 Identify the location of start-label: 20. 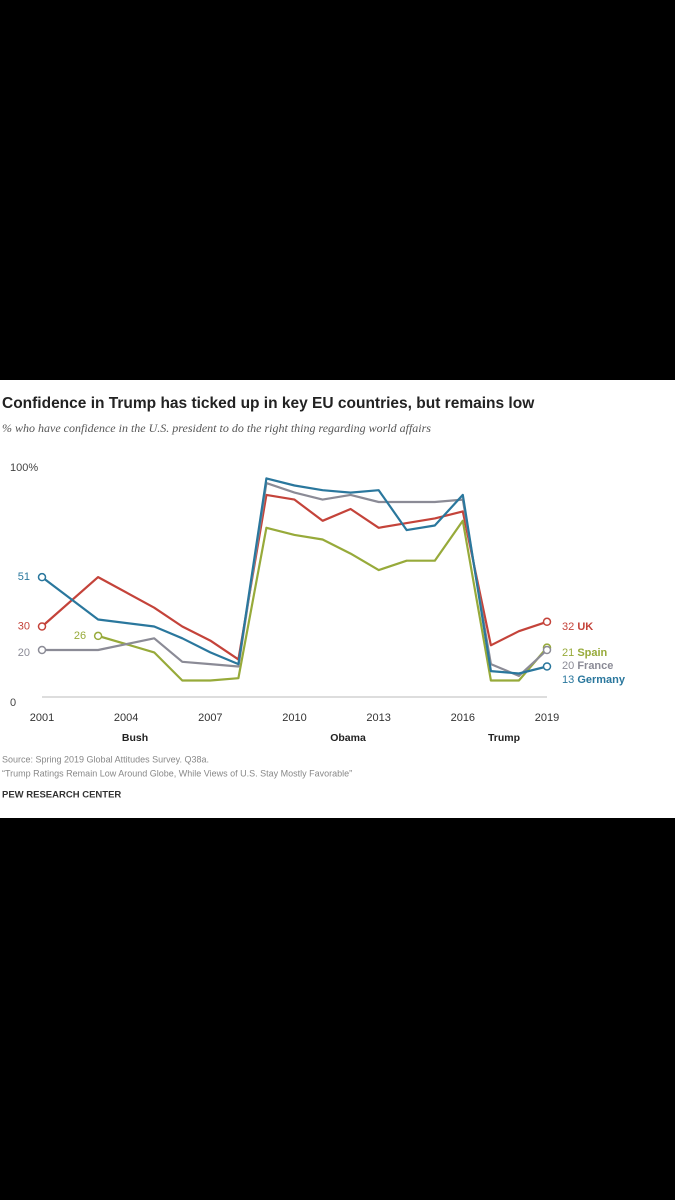
(24, 653).